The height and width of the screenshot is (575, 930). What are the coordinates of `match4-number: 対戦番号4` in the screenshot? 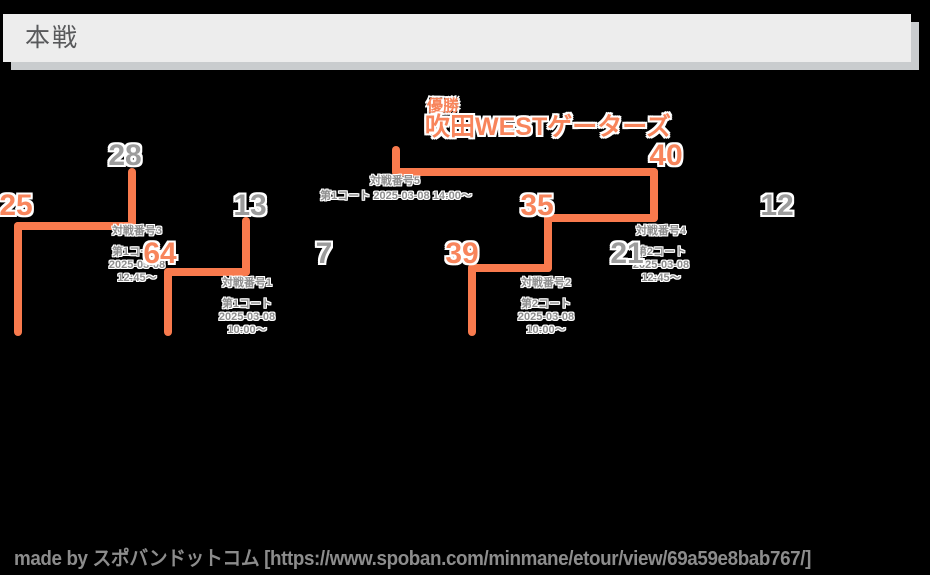 It's located at (661, 231).